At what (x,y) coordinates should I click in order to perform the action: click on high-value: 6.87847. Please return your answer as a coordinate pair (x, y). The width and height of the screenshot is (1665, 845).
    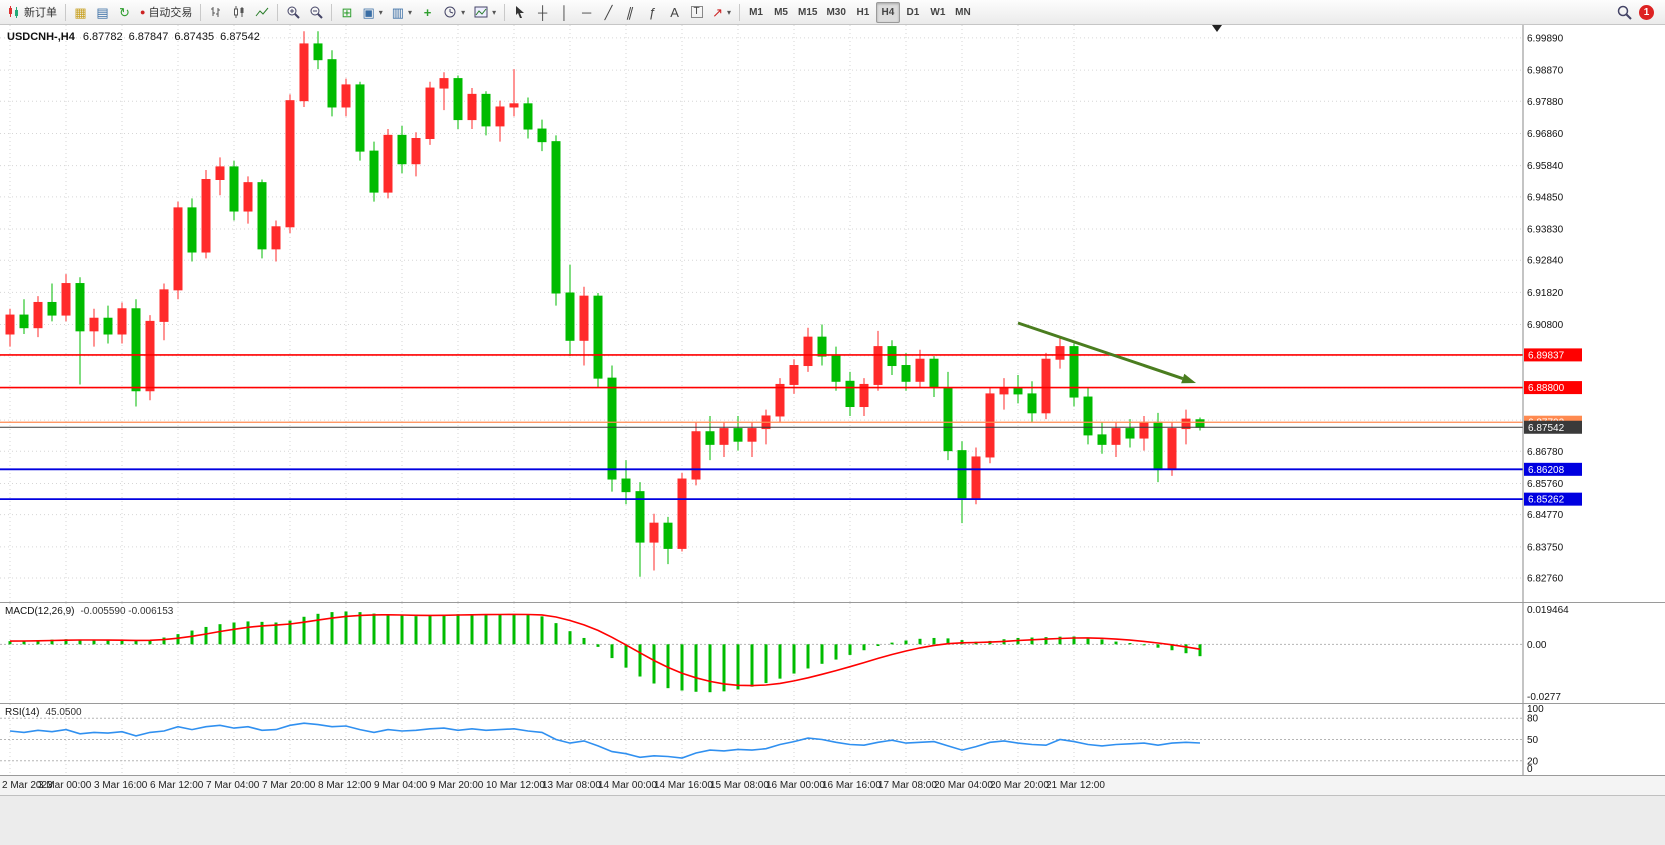
    Looking at the image, I should click on (148, 37).